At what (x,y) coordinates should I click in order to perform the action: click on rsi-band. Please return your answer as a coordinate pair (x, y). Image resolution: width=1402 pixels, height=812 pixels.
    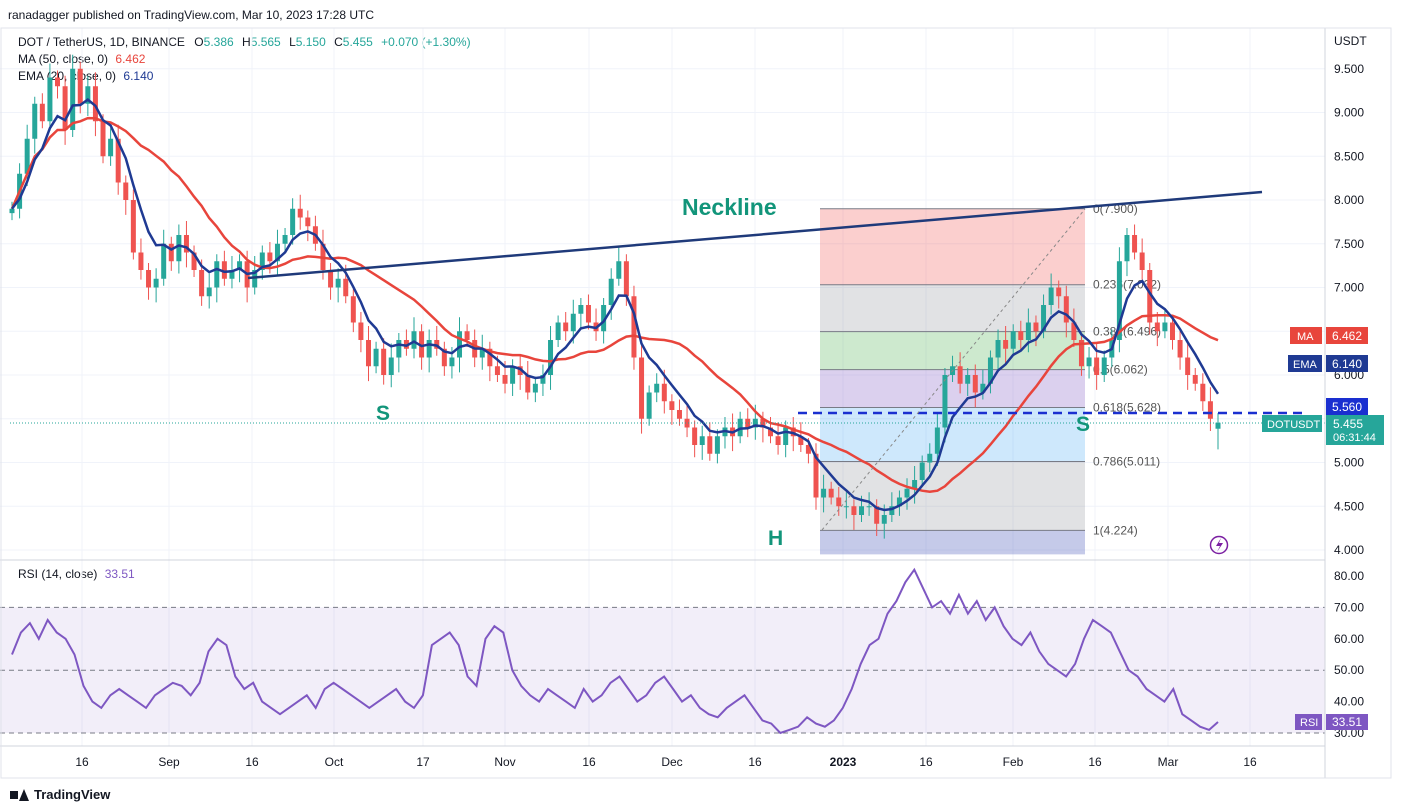
    Looking at the image, I should click on (662, 670).